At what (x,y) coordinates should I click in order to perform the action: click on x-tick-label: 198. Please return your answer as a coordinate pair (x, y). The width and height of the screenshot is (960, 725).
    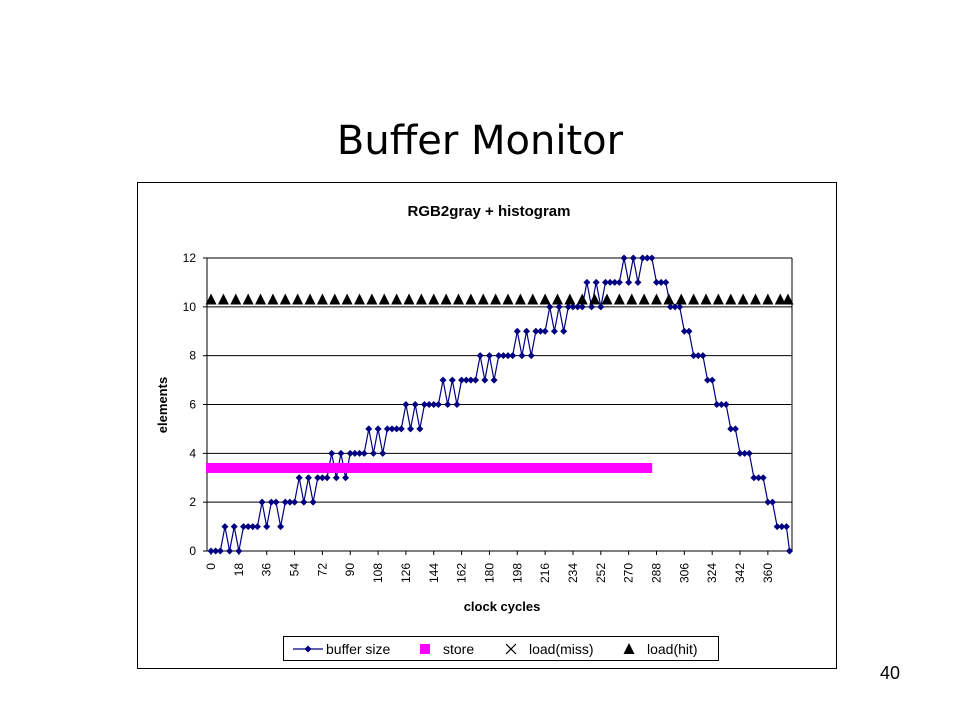
    Looking at the image, I should click on (517, 573).